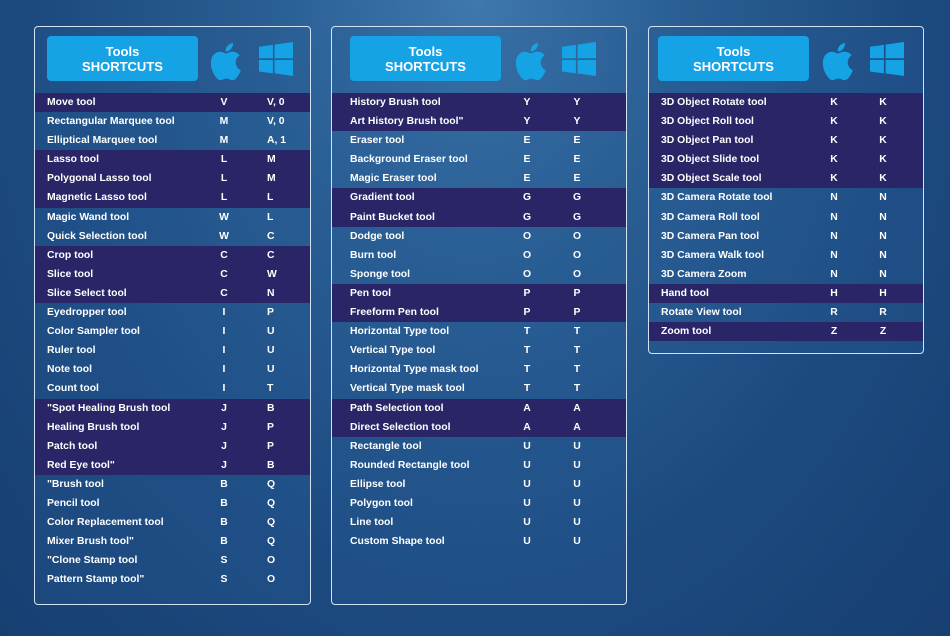 The height and width of the screenshot is (636, 950). What do you see at coordinates (479, 236) in the screenshot?
I see `table-row: Dodge tool O O` at bounding box center [479, 236].